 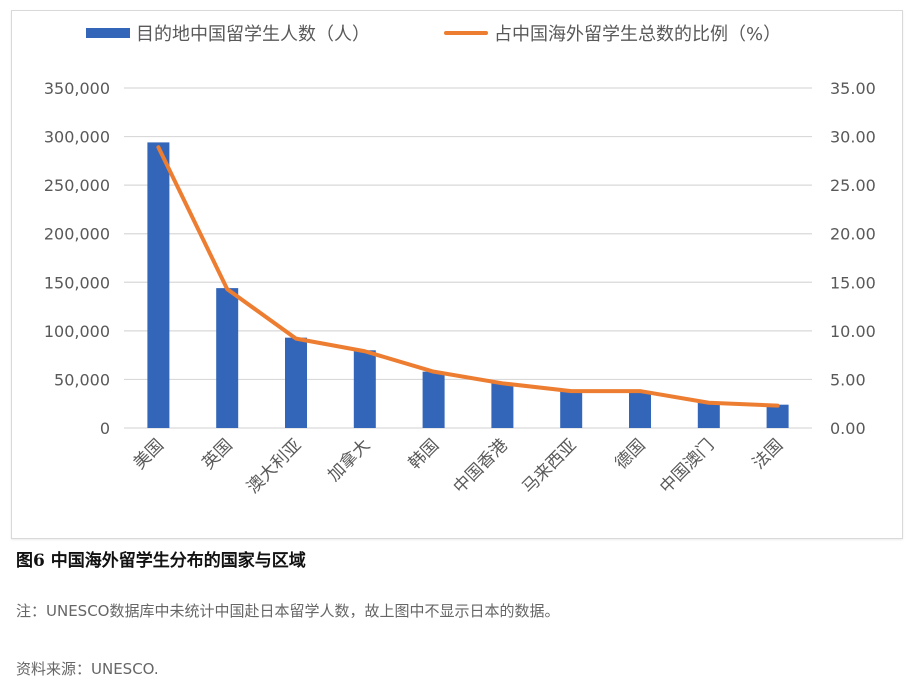 I want to click on chart-legend: 目的地中国留学生人数（人） 占中国海外留学生总数的比例（%）, so click(x=458, y=35).